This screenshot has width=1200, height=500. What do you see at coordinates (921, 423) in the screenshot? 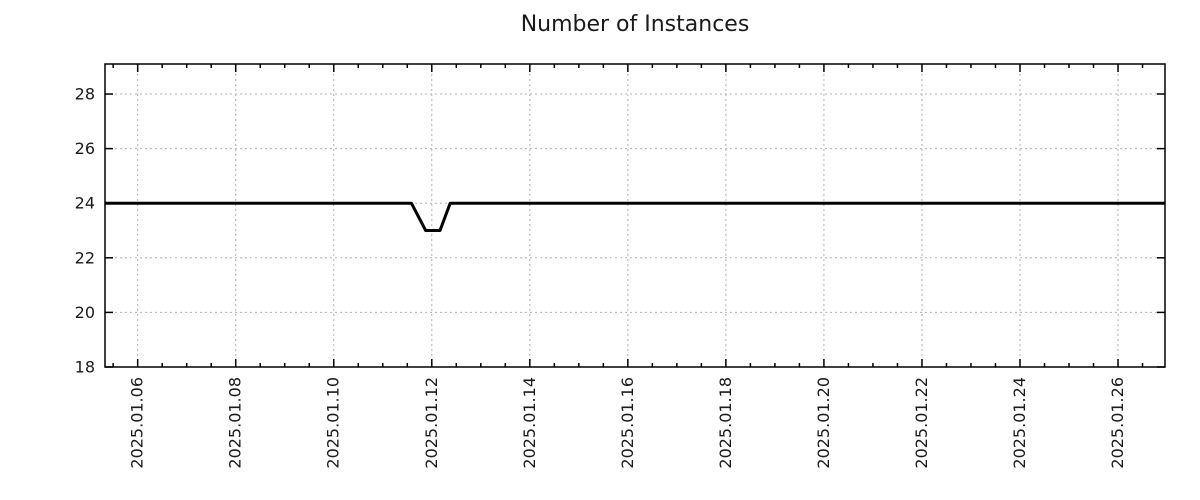
I see `x-tick-label: 2025.01.22` at bounding box center [921, 423].